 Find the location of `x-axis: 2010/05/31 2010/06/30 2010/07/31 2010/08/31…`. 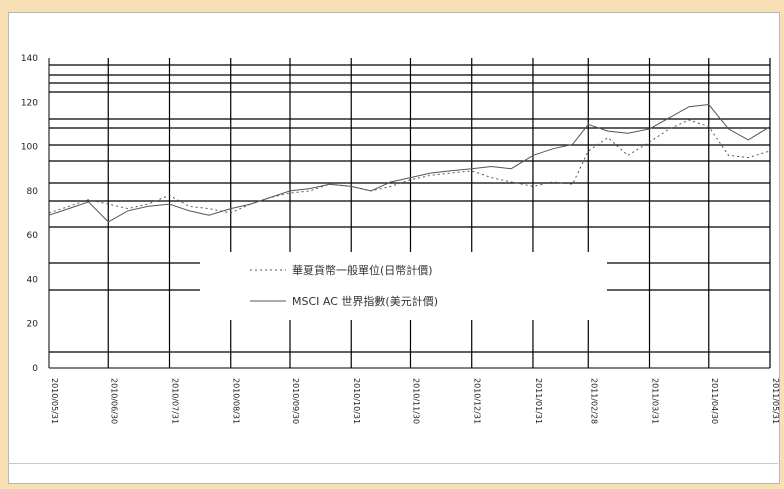

x-axis: 2010/05/31 2010/06/30 2010/07/31 2010/08/31… is located at coordinates (415, 401).